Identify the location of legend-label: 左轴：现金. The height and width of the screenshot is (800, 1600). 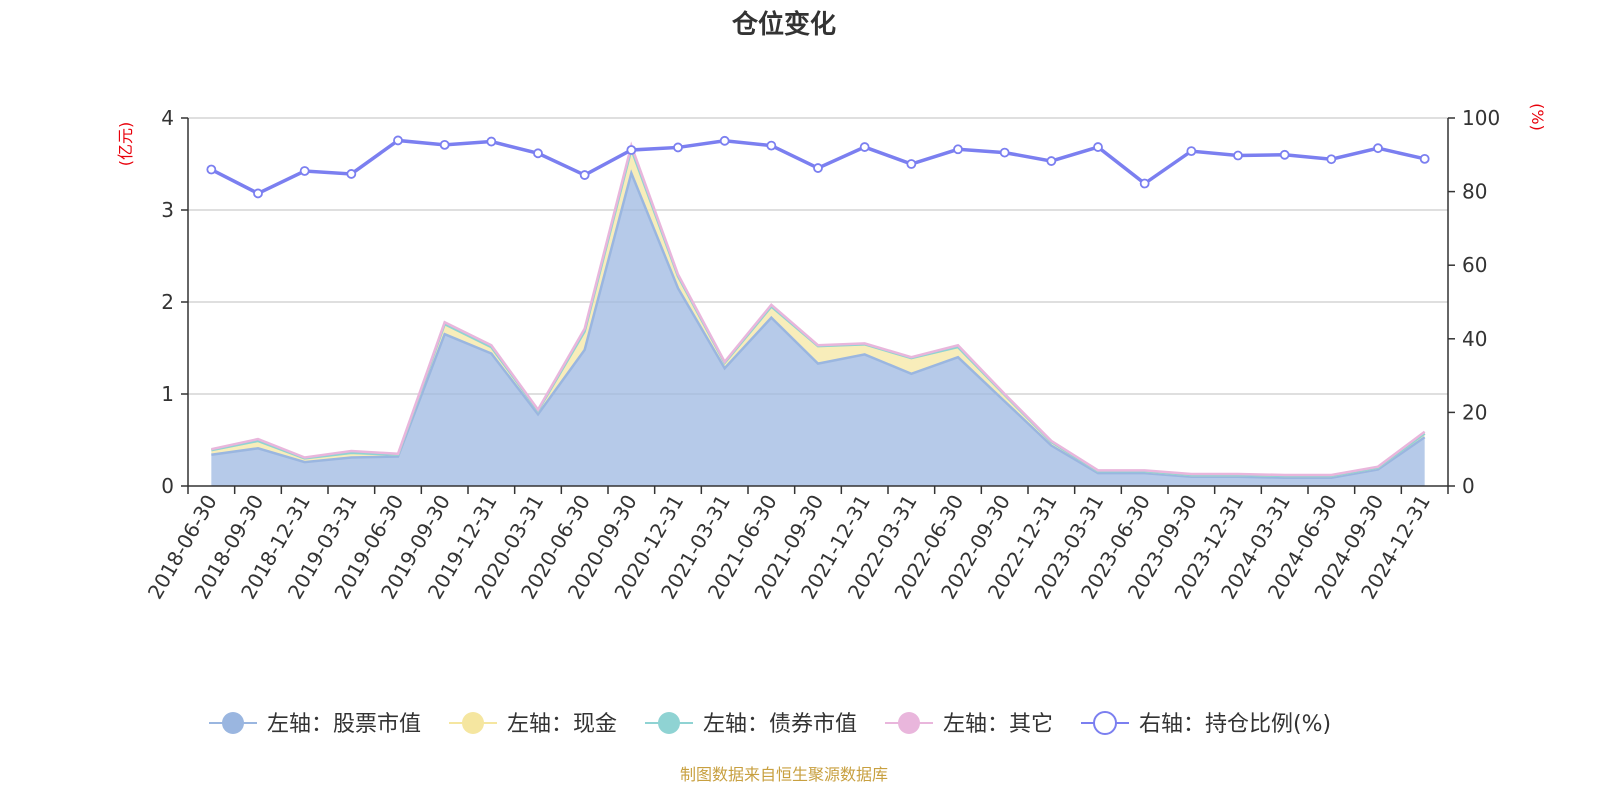
(562, 724).